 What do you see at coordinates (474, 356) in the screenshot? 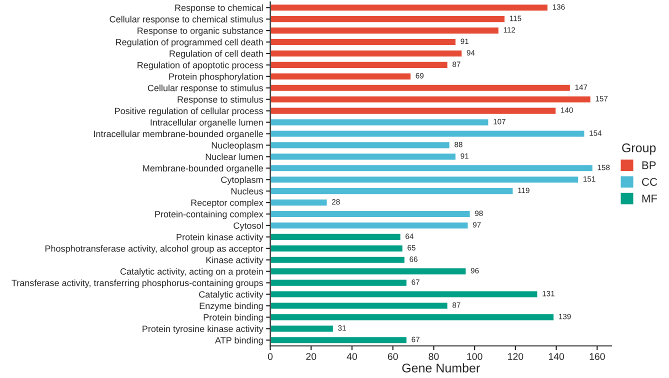
I see `x-tick-label: 100` at bounding box center [474, 356].